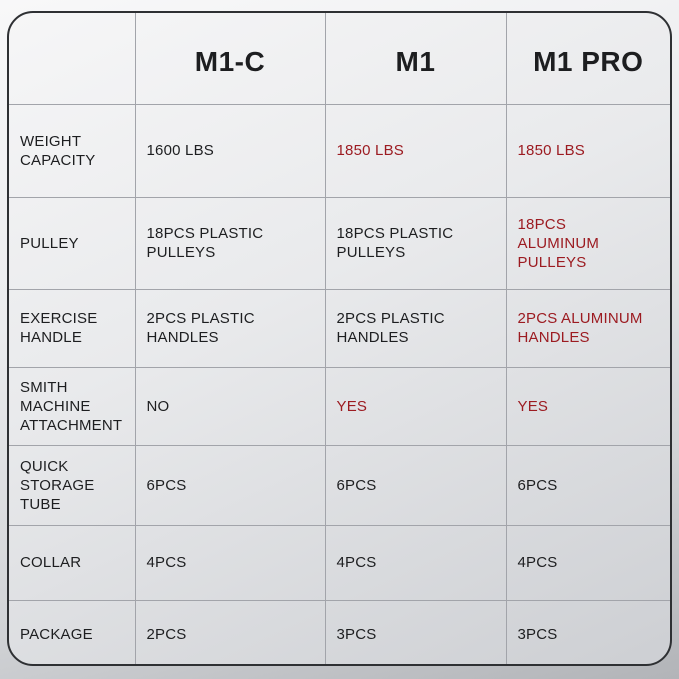 The height and width of the screenshot is (679, 679). I want to click on table-row-collar: COLLAR 4PCS 4PCS 4PCS, so click(339, 562).